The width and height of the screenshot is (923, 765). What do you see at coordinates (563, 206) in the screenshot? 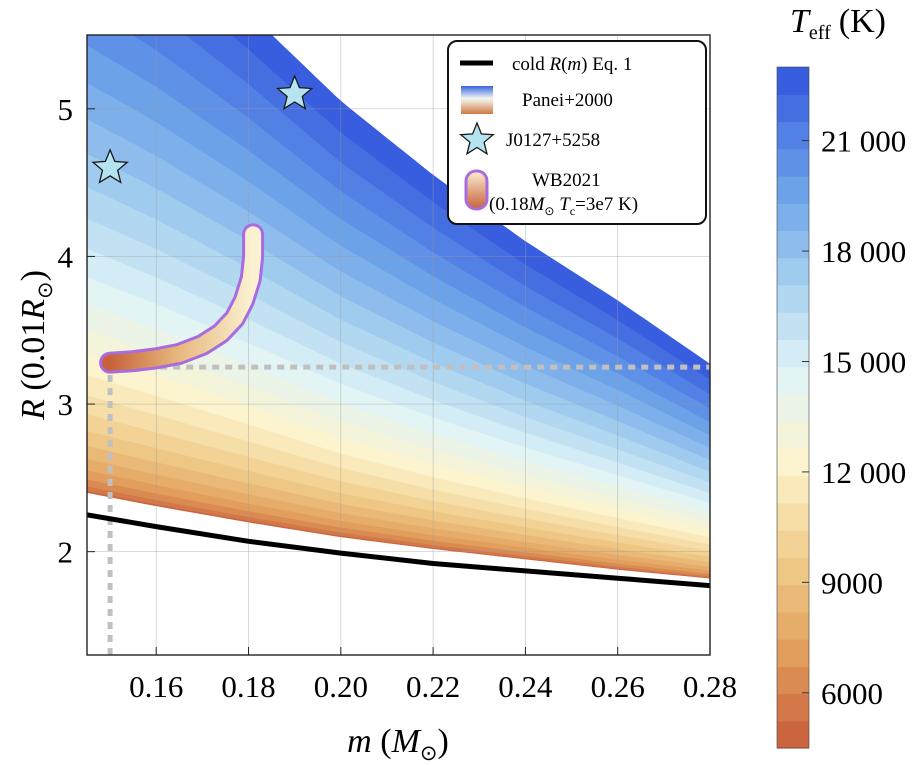
I see `legend-label-wb2021-params: (0.18M⊙ Tc=3e7 K)` at bounding box center [563, 206].